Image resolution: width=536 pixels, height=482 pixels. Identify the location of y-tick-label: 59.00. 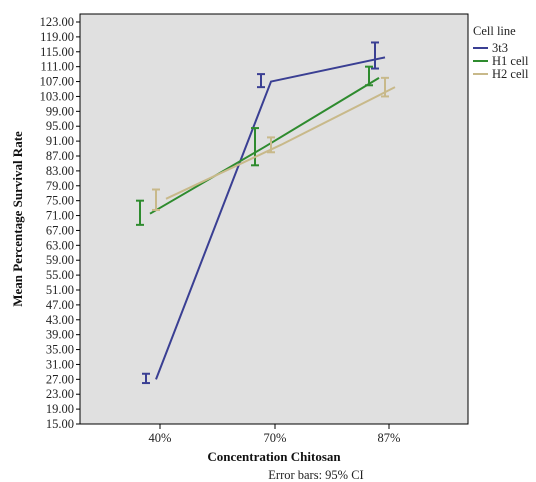
(60, 260).